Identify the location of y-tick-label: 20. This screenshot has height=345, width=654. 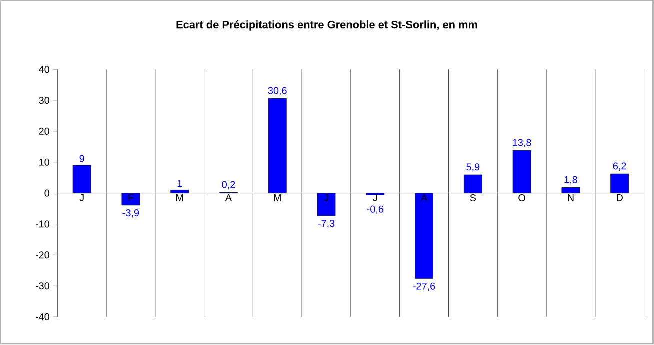
(44, 132).